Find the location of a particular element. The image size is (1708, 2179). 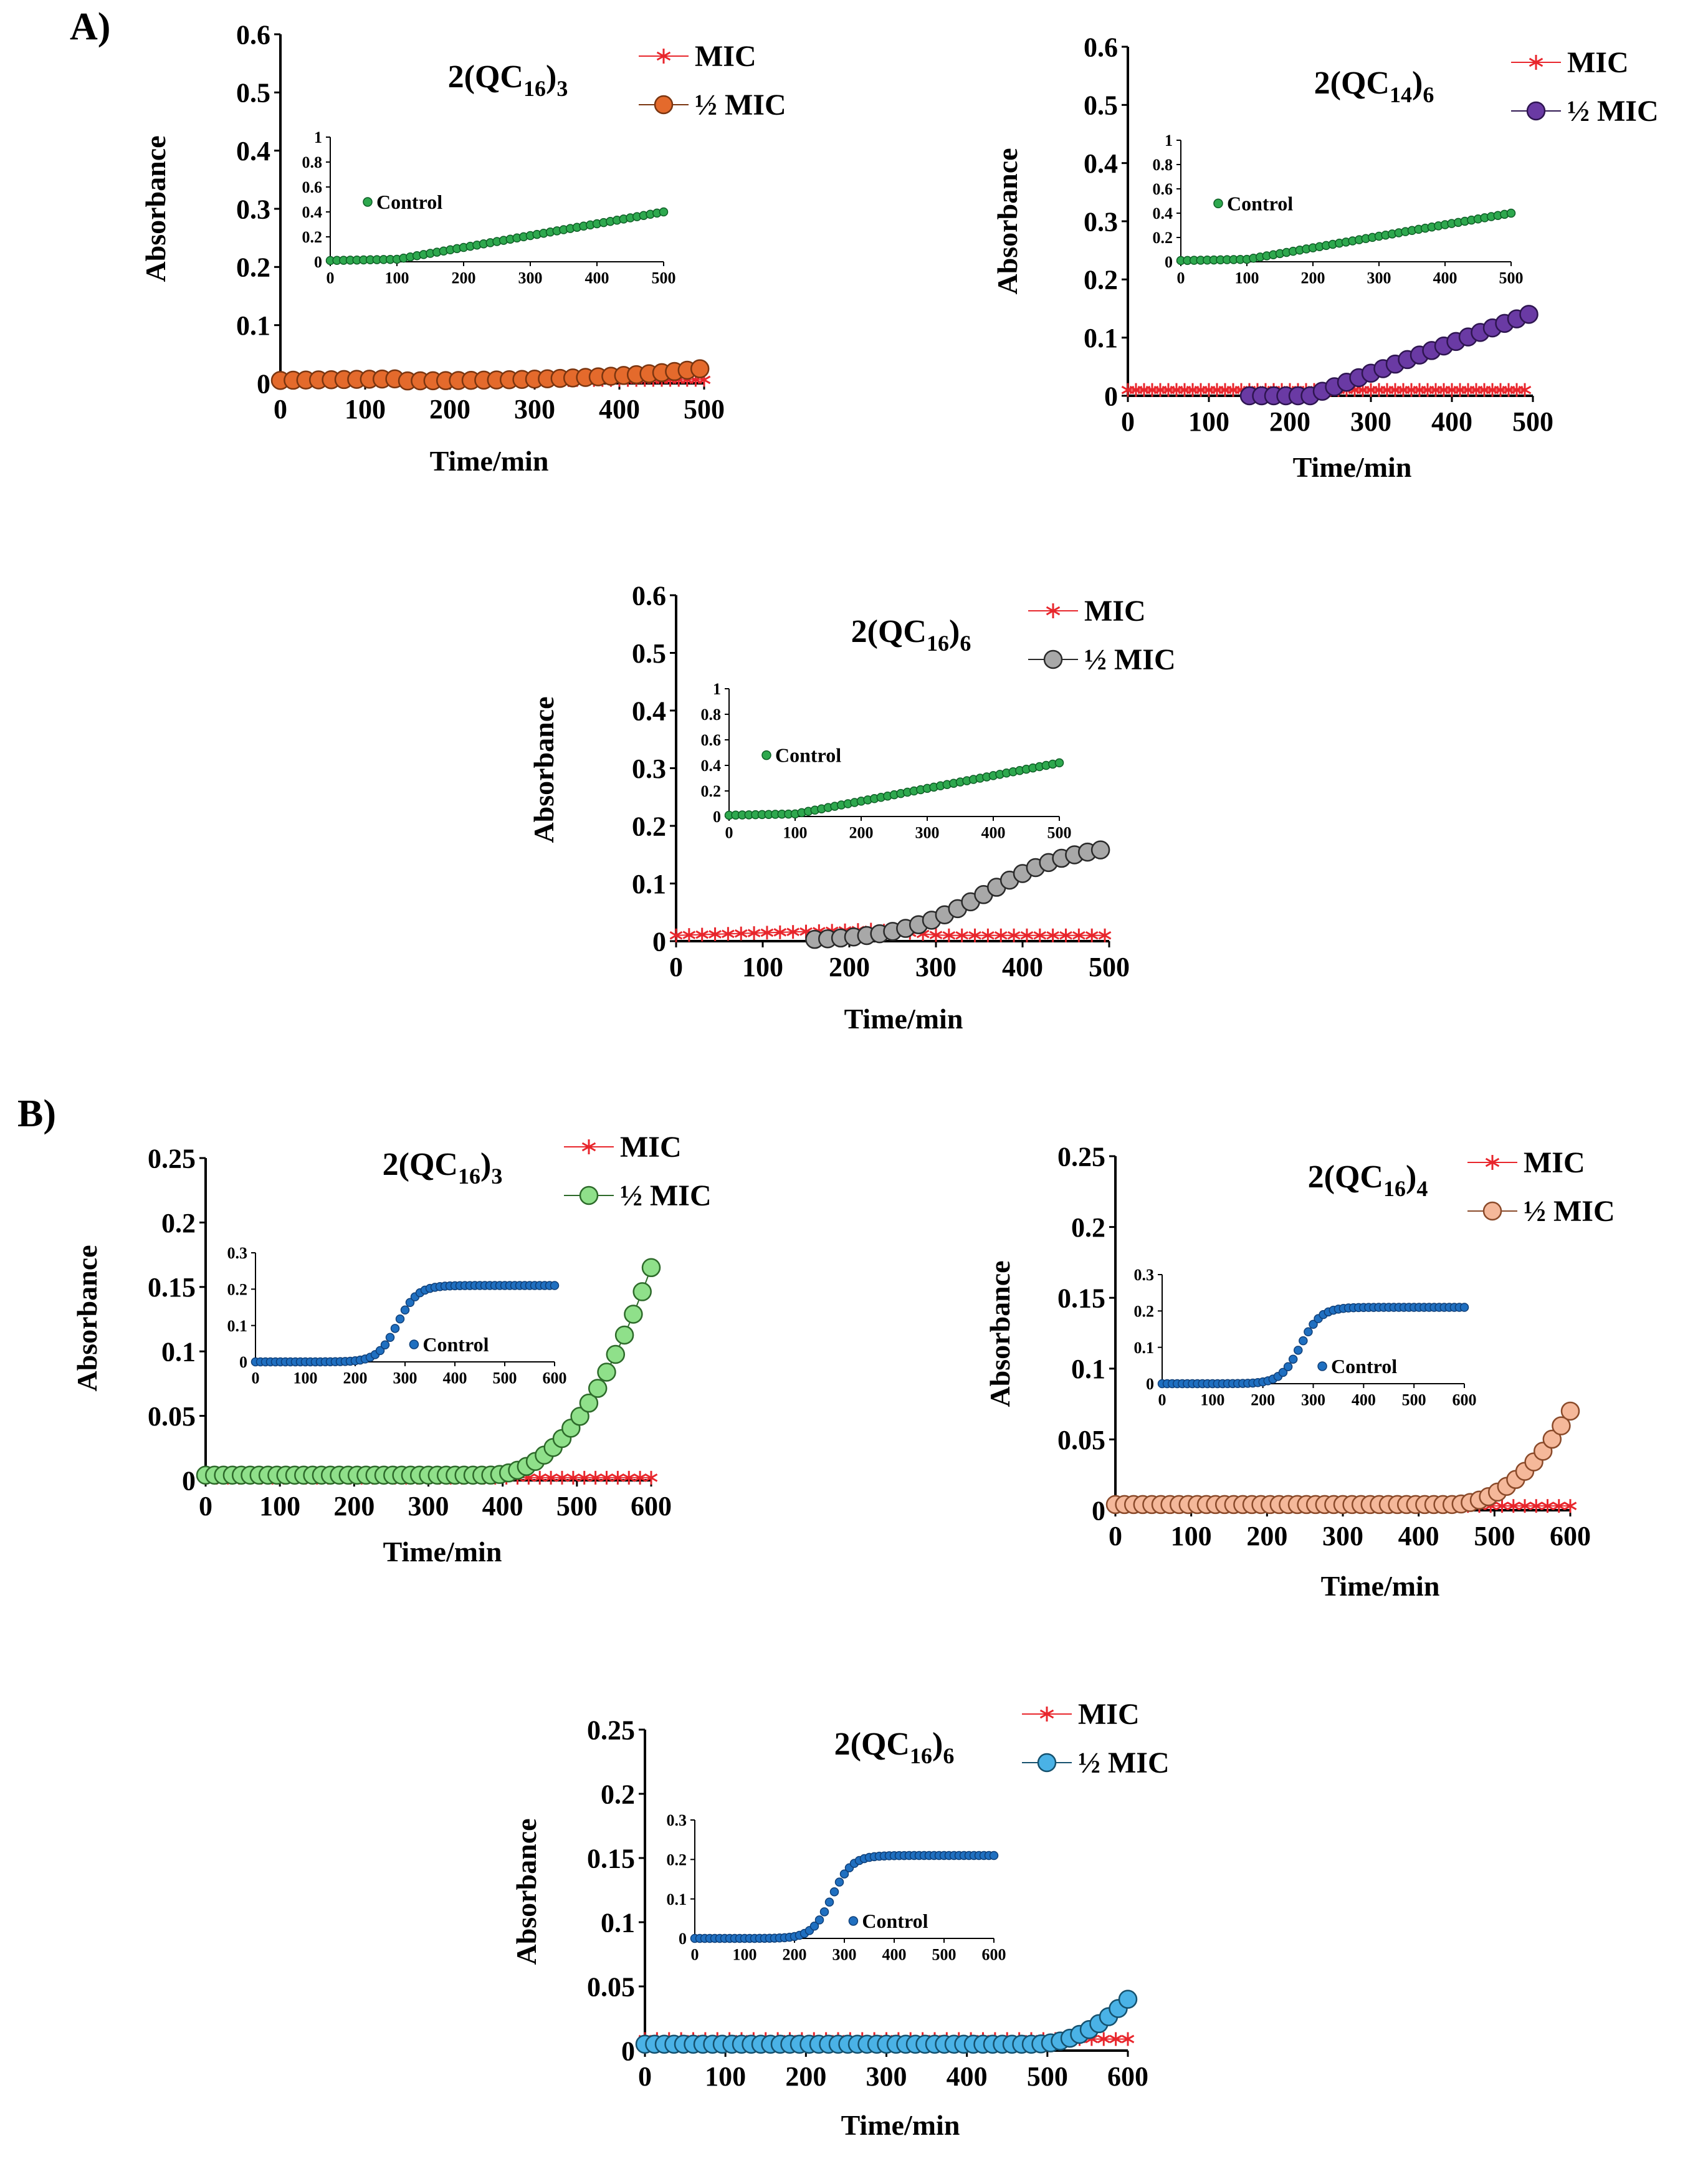

inset-a3-ytick-label: 0.2 is located at coordinates (711, 791).